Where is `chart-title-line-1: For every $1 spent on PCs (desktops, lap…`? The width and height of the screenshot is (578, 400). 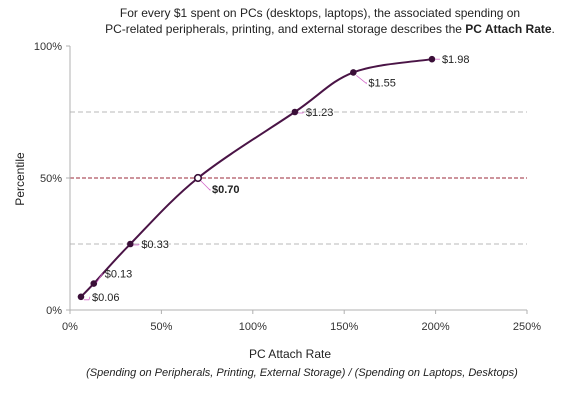
chart-title-line-1: For every $1 spent on PCs (desktops, lap… is located at coordinates (320, 13).